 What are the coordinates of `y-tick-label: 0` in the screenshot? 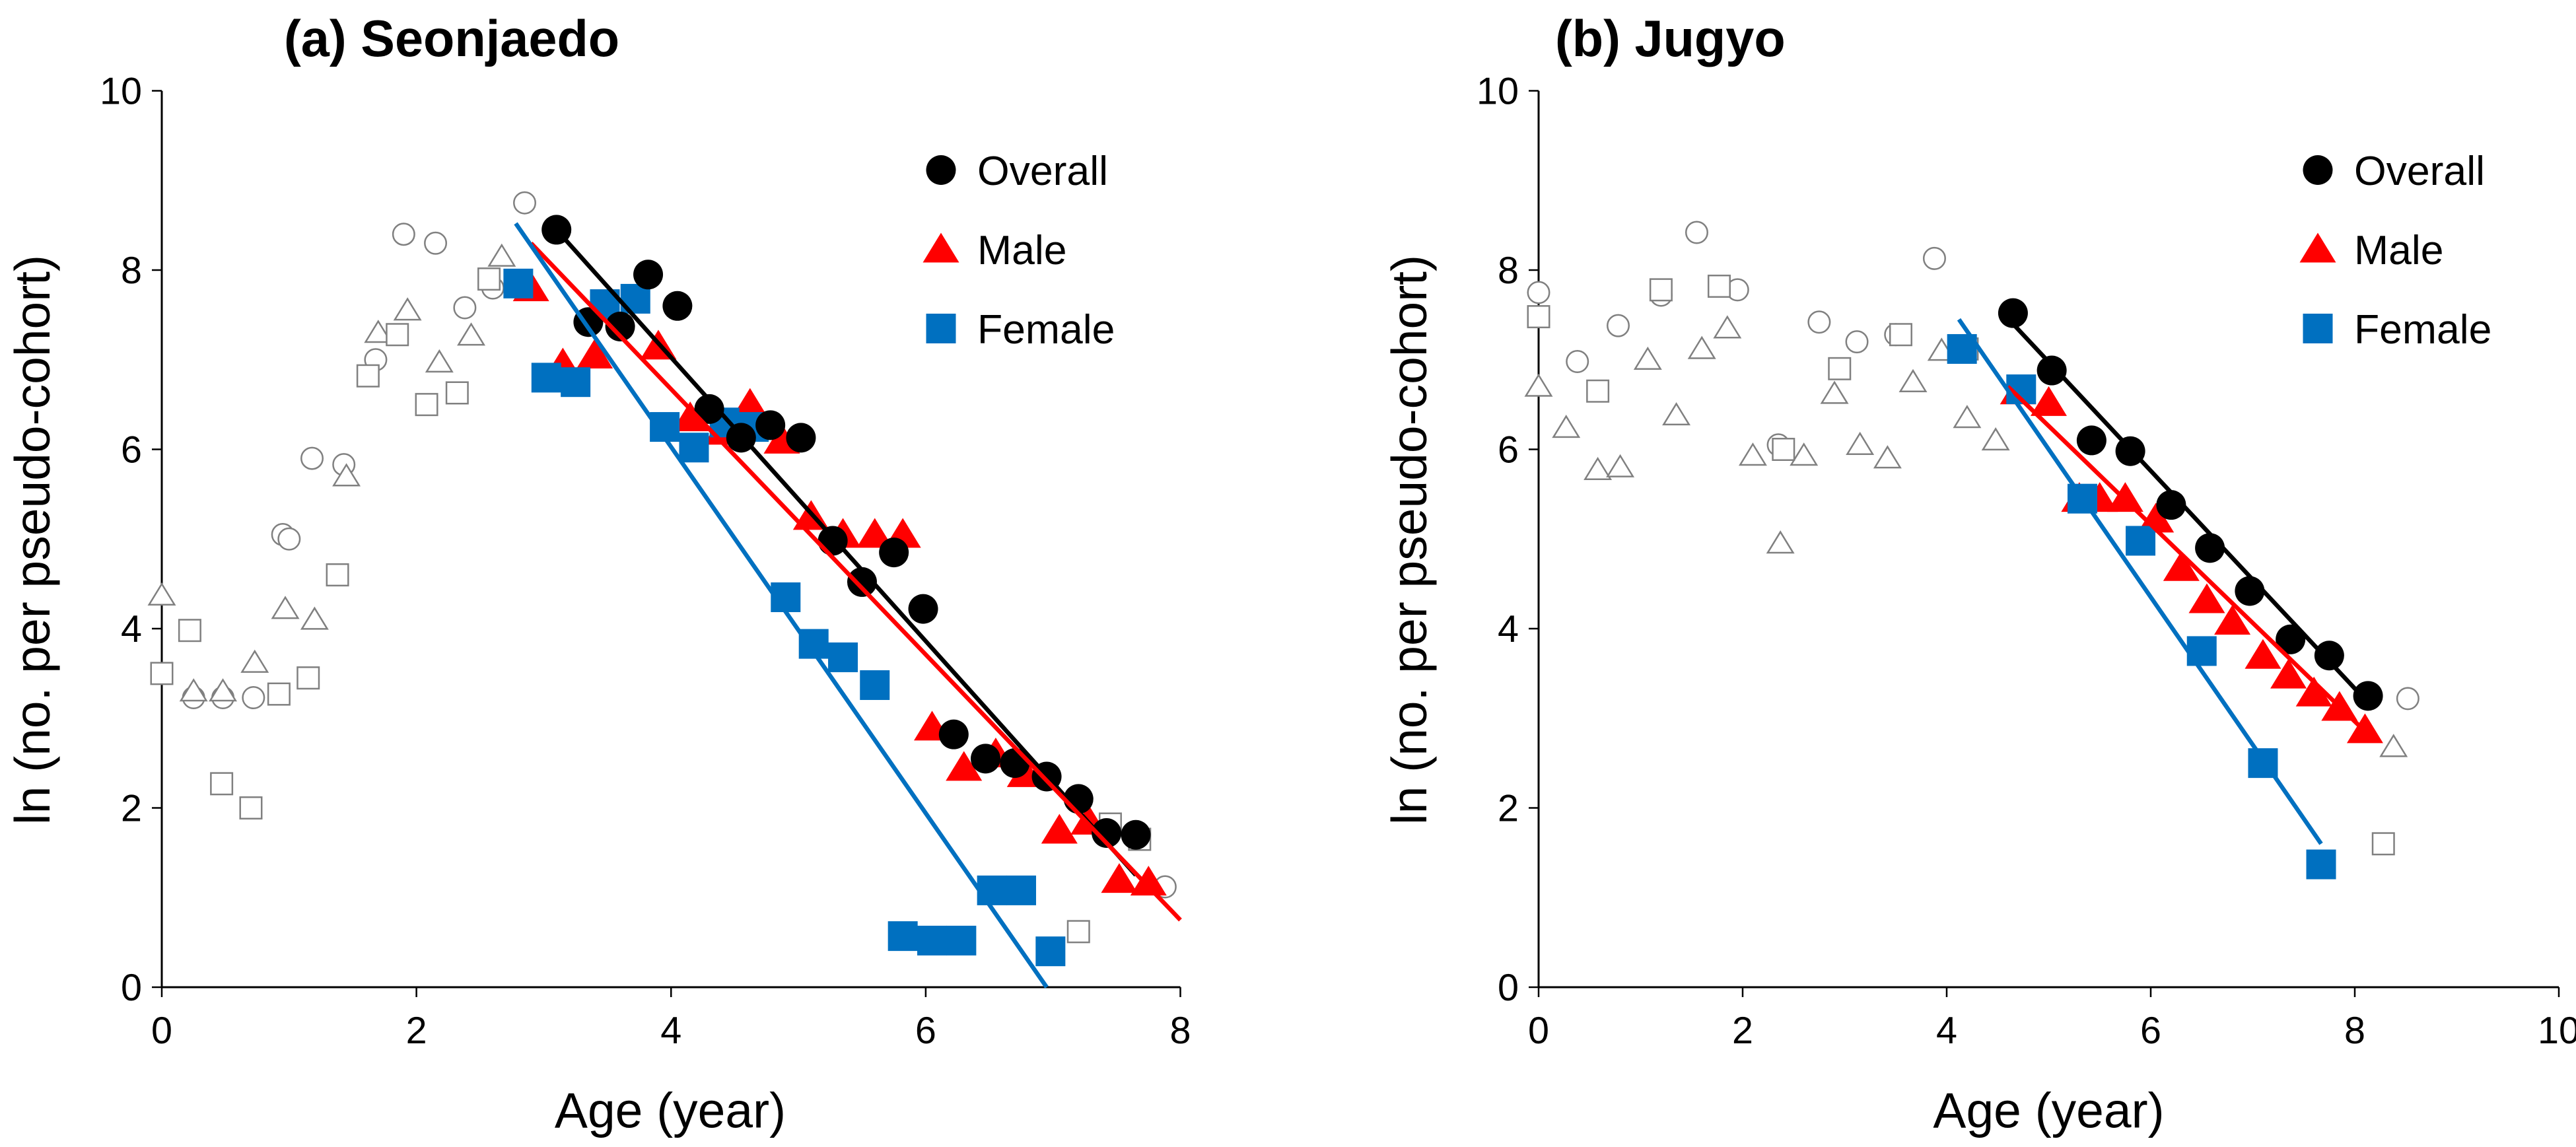 It's located at (1509, 988).